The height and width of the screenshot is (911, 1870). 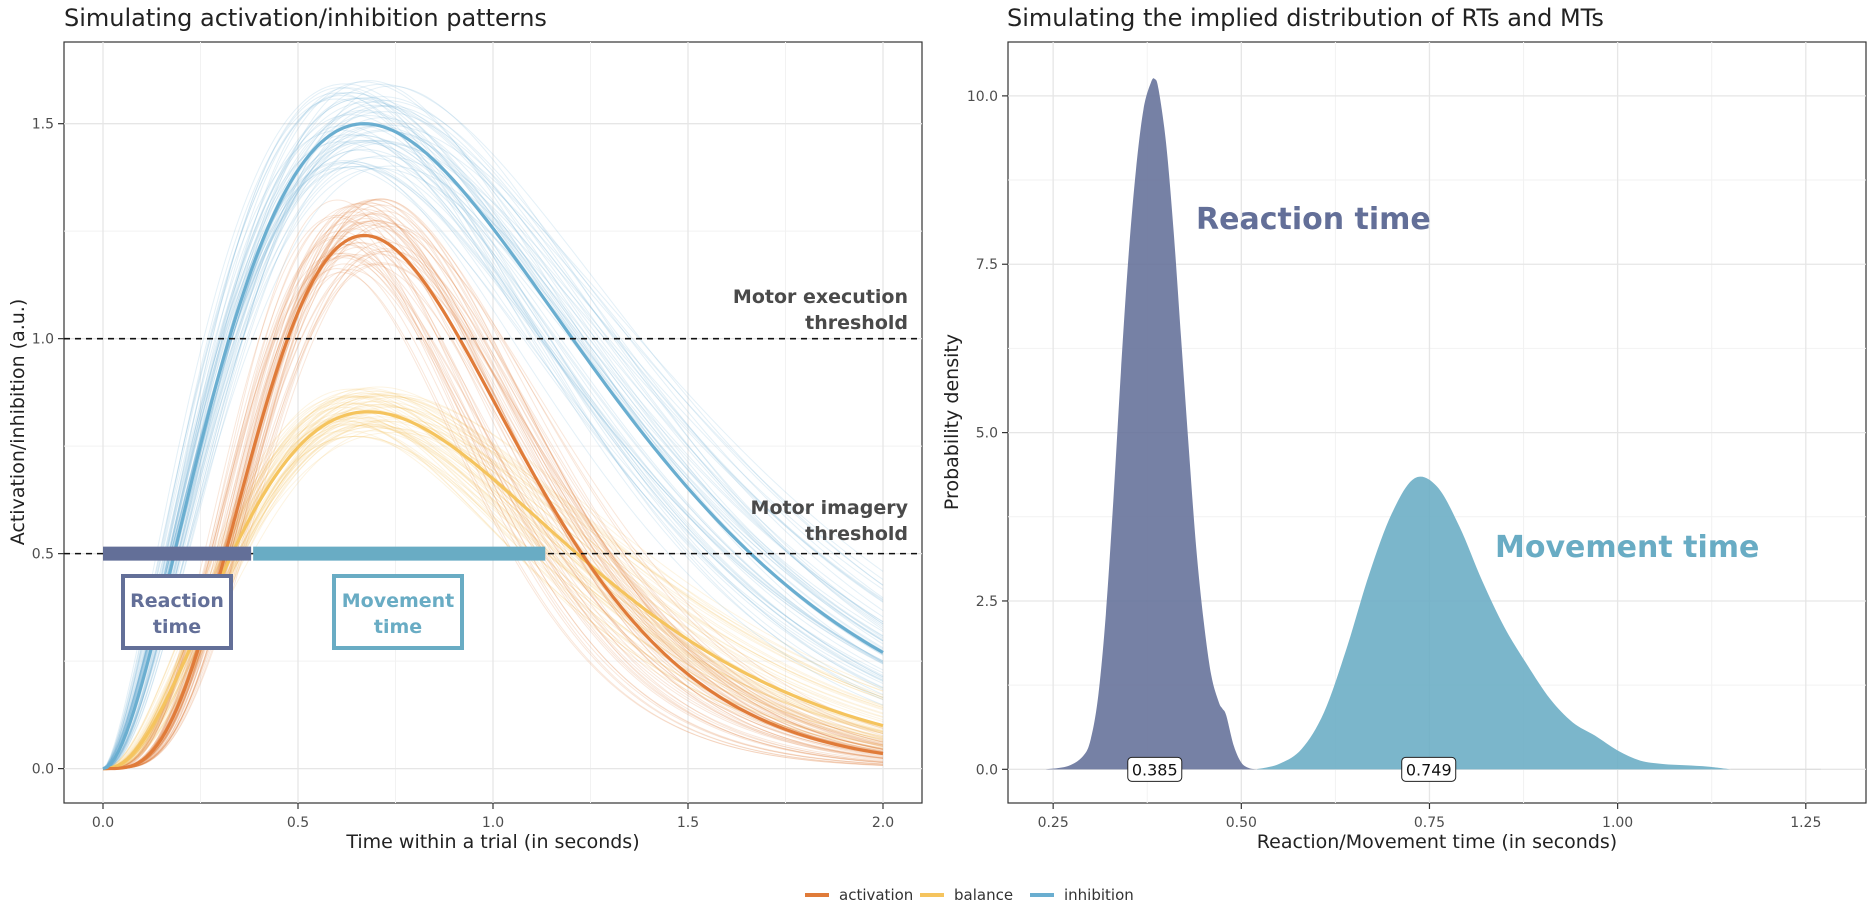 What do you see at coordinates (493, 823) in the screenshot?
I see `left-x-tick-label: 1.0` at bounding box center [493, 823].